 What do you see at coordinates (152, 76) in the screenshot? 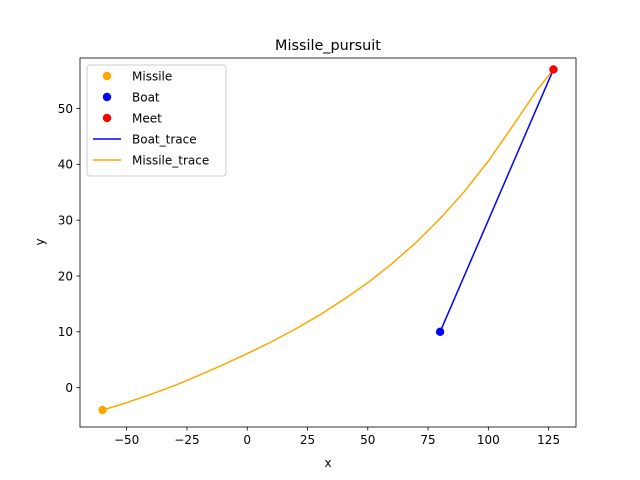
I see `legend-label-missile: Missile` at bounding box center [152, 76].